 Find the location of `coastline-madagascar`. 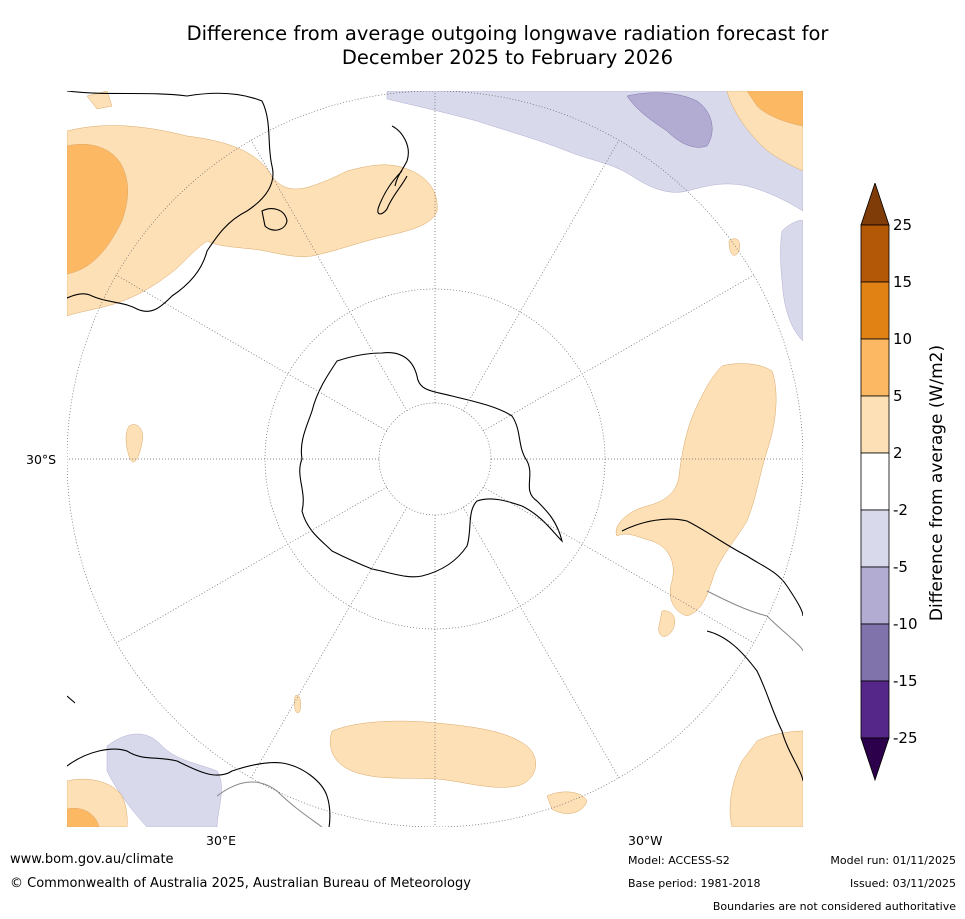

coastline-madagascar is located at coordinates (71, 699).